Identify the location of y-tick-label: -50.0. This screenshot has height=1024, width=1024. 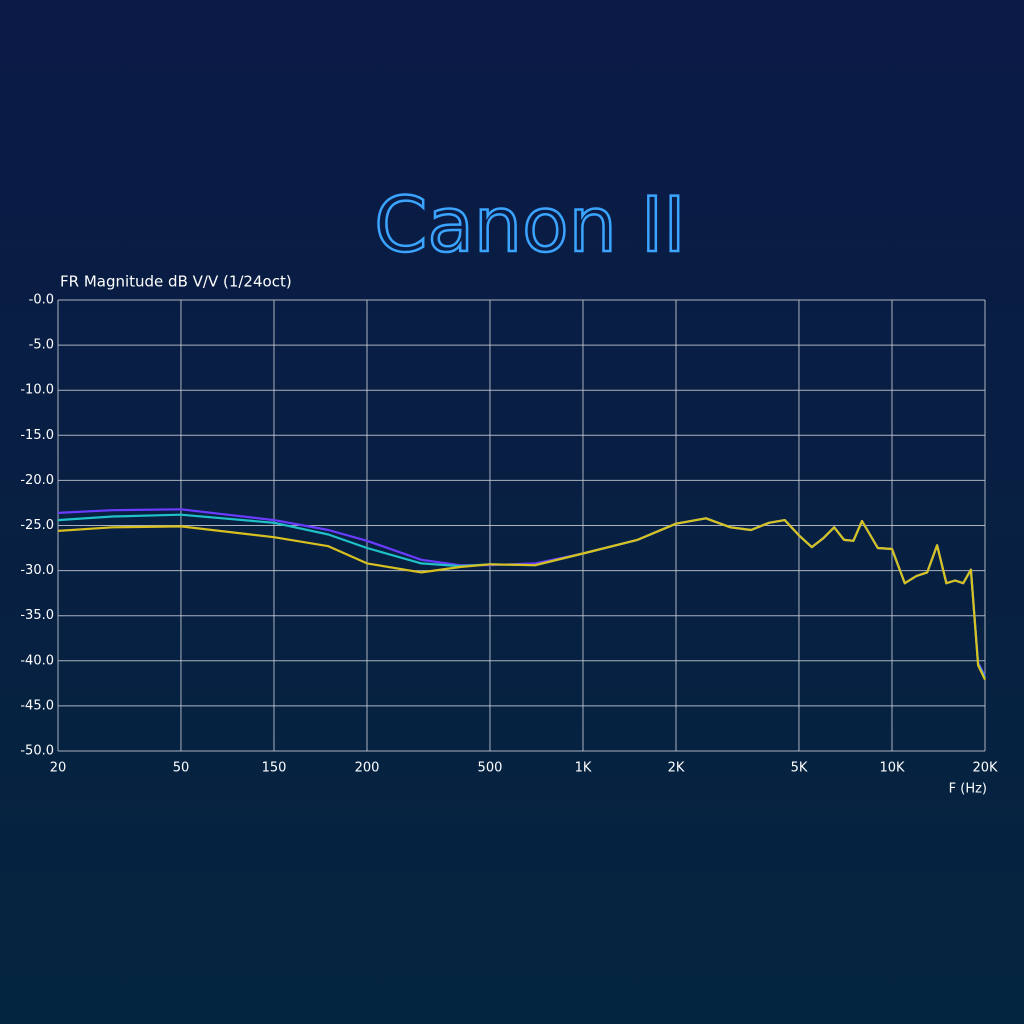
(37, 751).